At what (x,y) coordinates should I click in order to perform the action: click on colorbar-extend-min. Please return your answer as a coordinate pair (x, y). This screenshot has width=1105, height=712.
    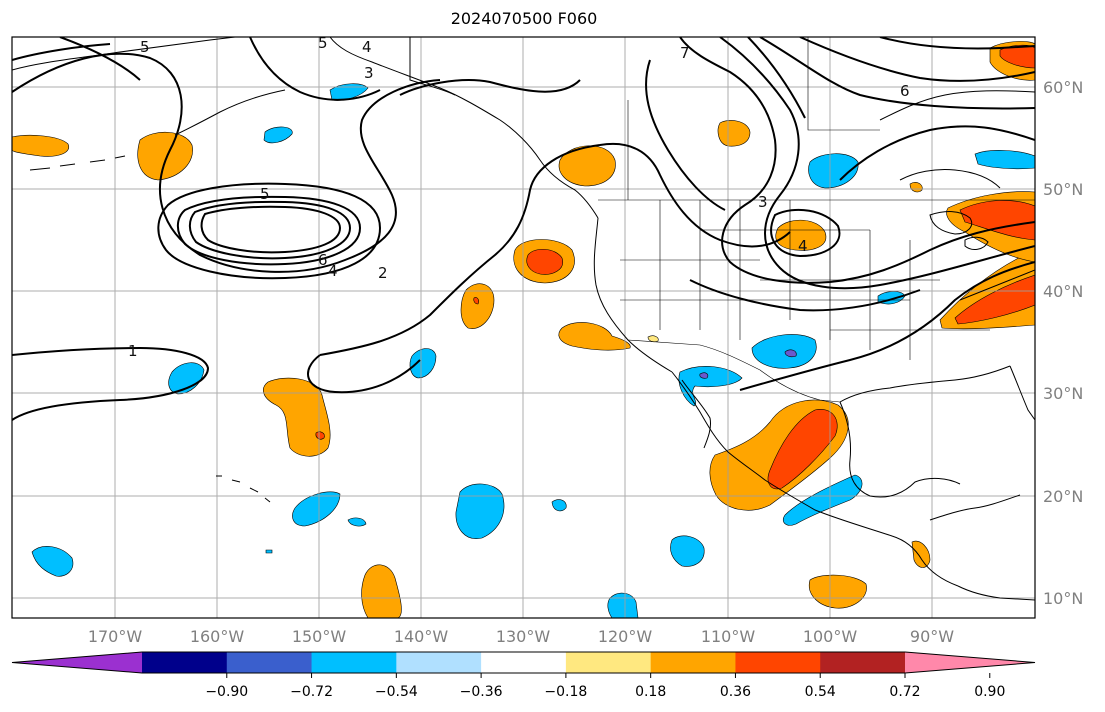
    Looking at the image, I should click on (77, 662).